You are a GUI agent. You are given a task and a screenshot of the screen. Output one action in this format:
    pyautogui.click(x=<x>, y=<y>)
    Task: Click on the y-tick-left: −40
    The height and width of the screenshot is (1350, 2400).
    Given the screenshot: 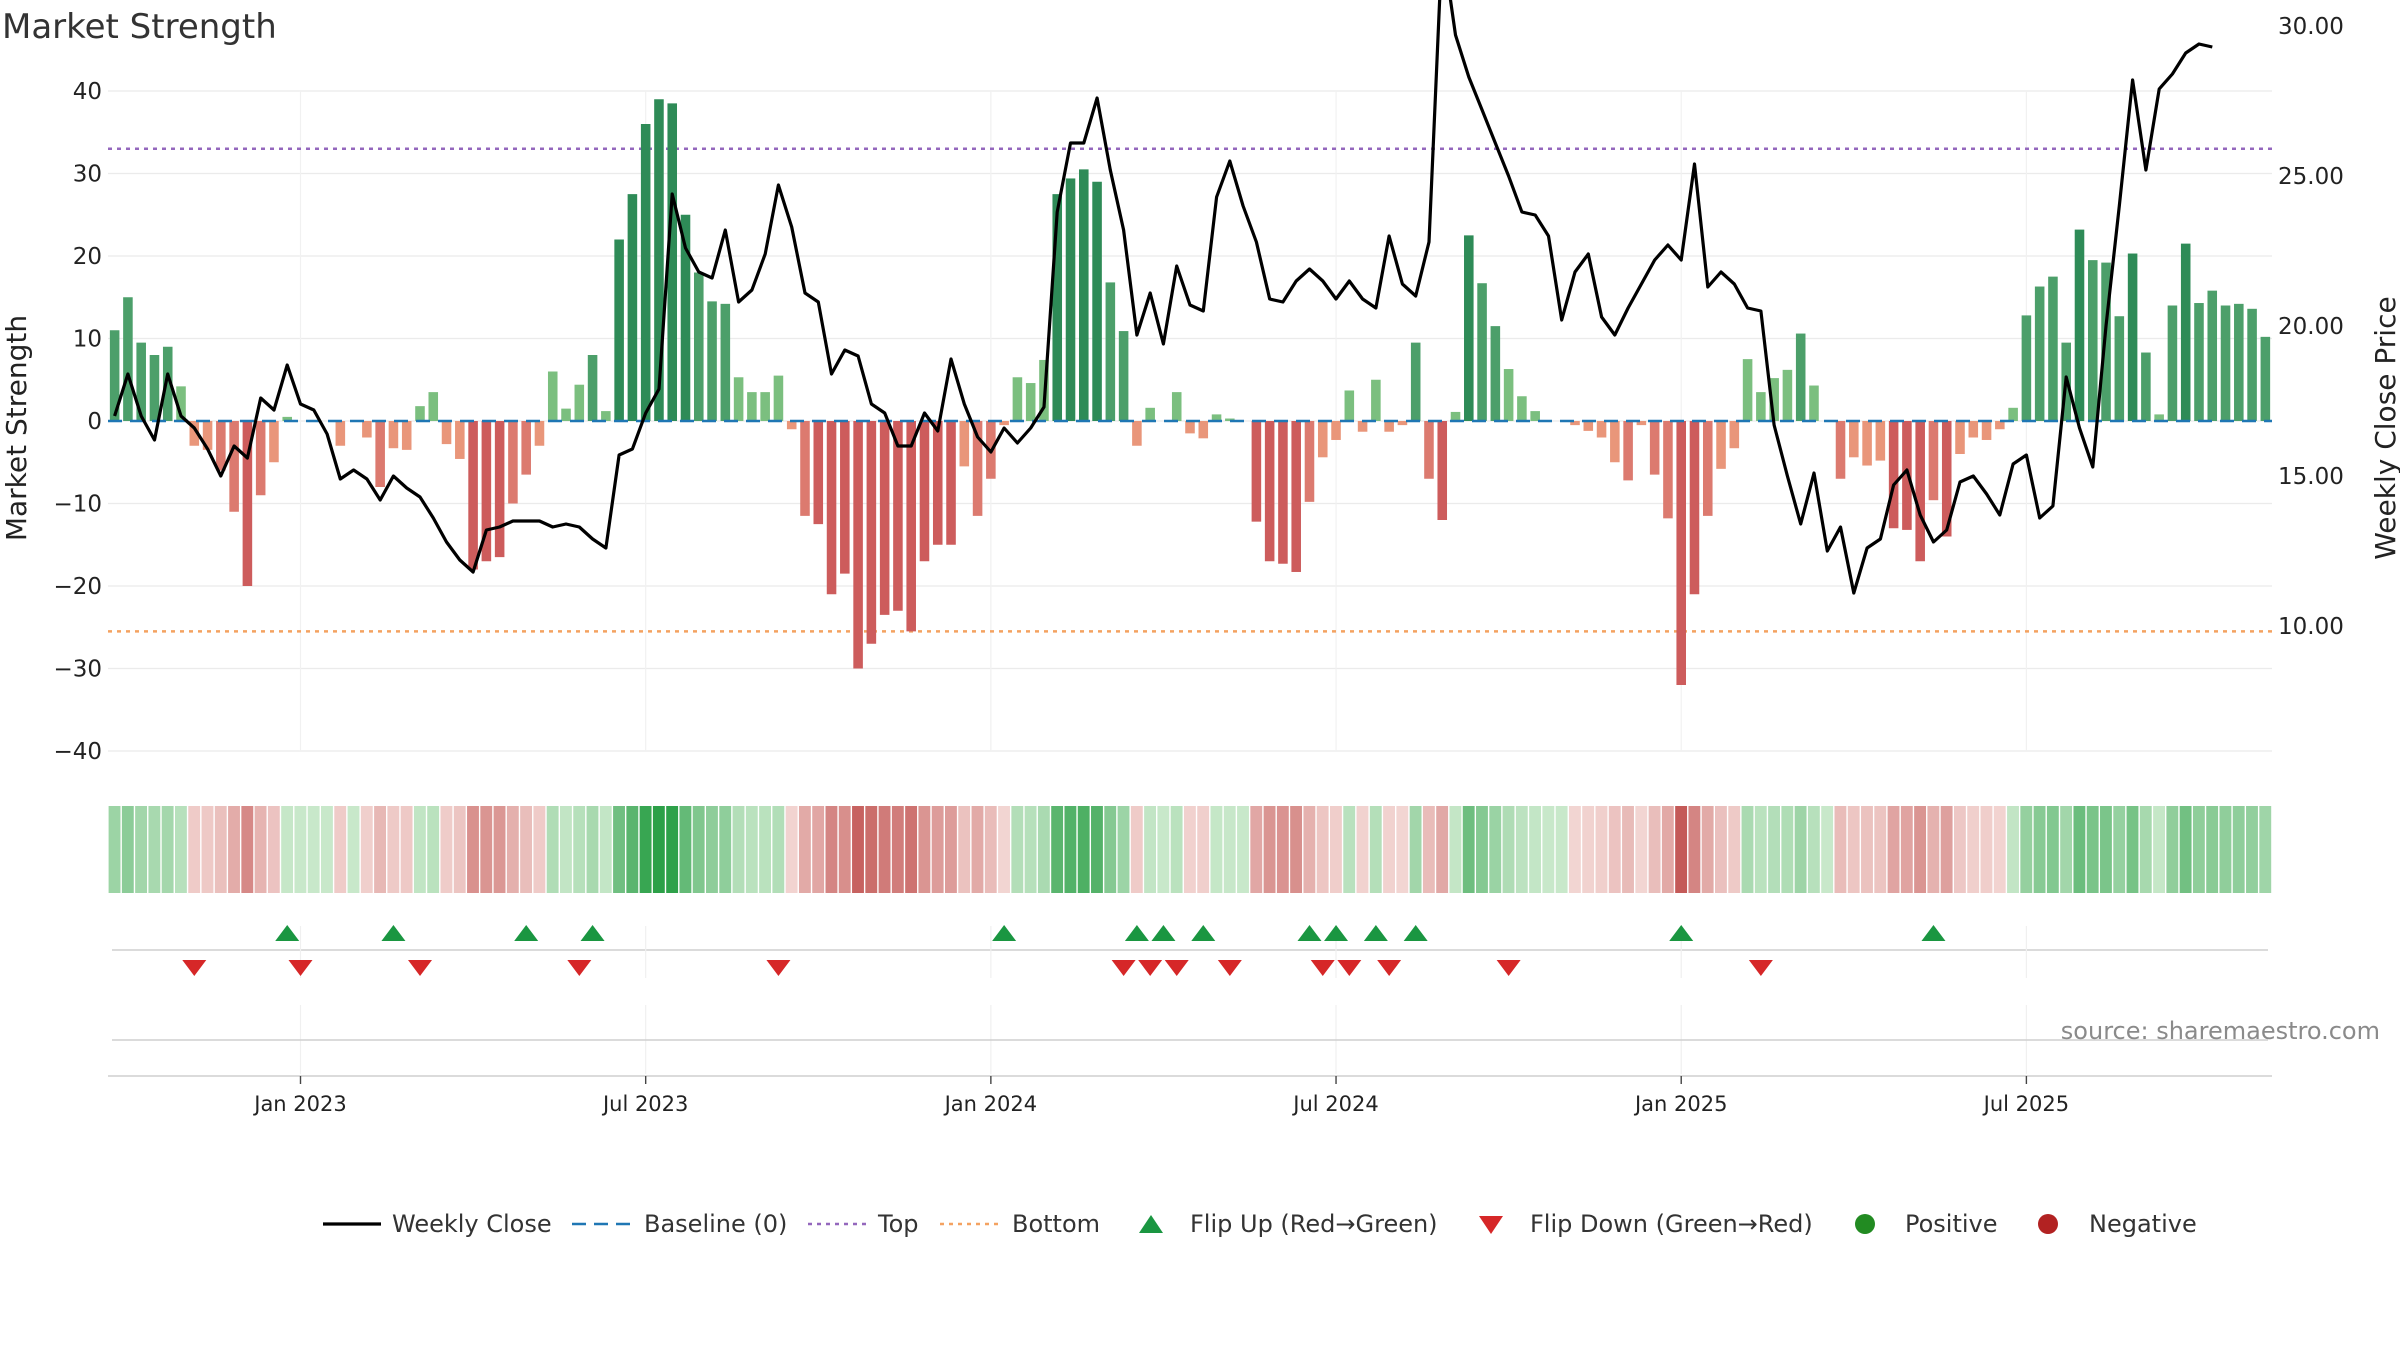 What is the action you would take?
    pyautogui.click(x=77, y=752)
    